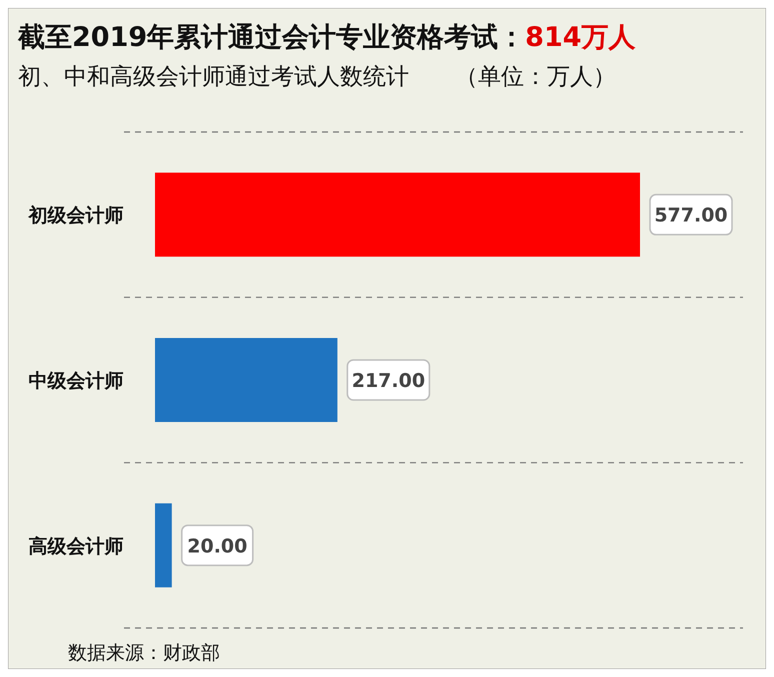 The image size is (774, 677). What do you see at coordinates (317, 77) in the screenshot?
I see `chart-subtitle: 初、中和高级会计师通过考试人数统计 （单位：万人）` at bounding box center [317, 77].